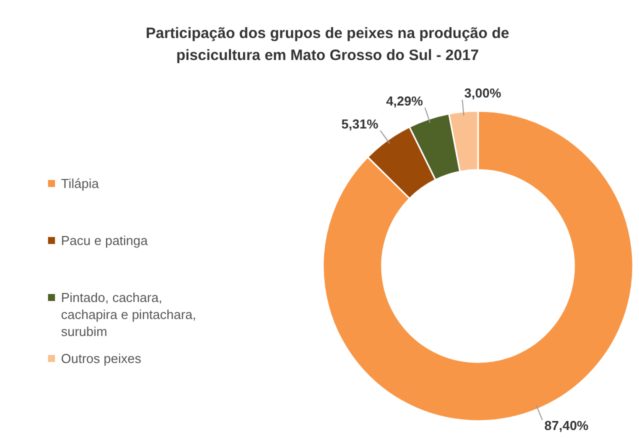 This screenshot has height=438, width=639. I want to click on data-label: 5,31%, so click(360, 124).